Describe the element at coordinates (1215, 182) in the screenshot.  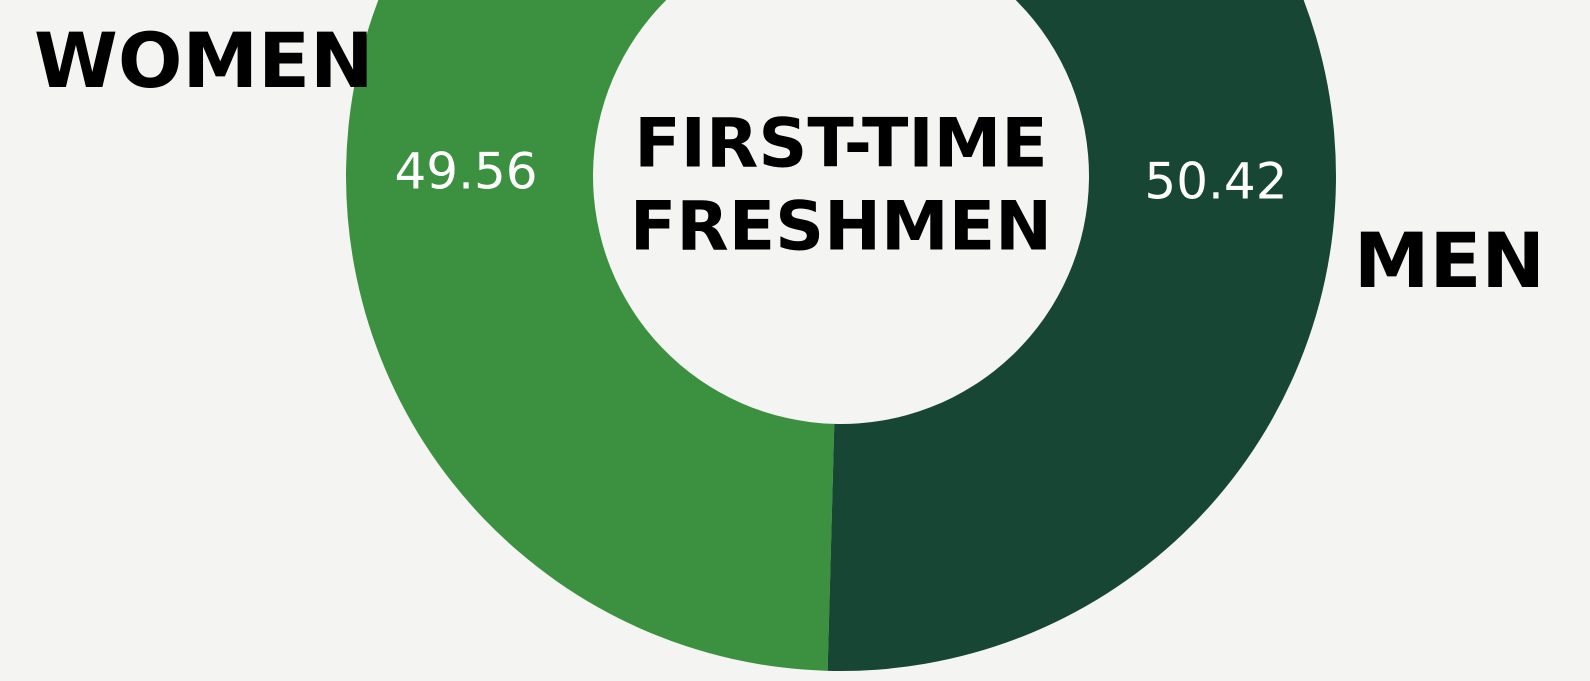
I see `value-label: 50.42` at that location.